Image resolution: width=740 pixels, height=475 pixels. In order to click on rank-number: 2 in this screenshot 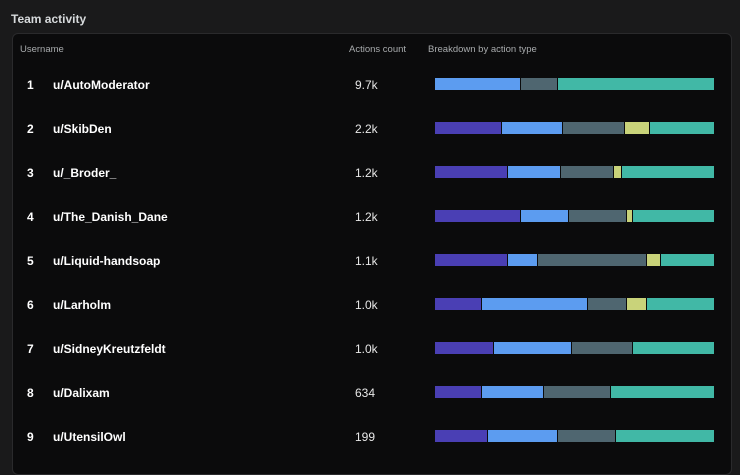, I will do `click(30, 129)`.